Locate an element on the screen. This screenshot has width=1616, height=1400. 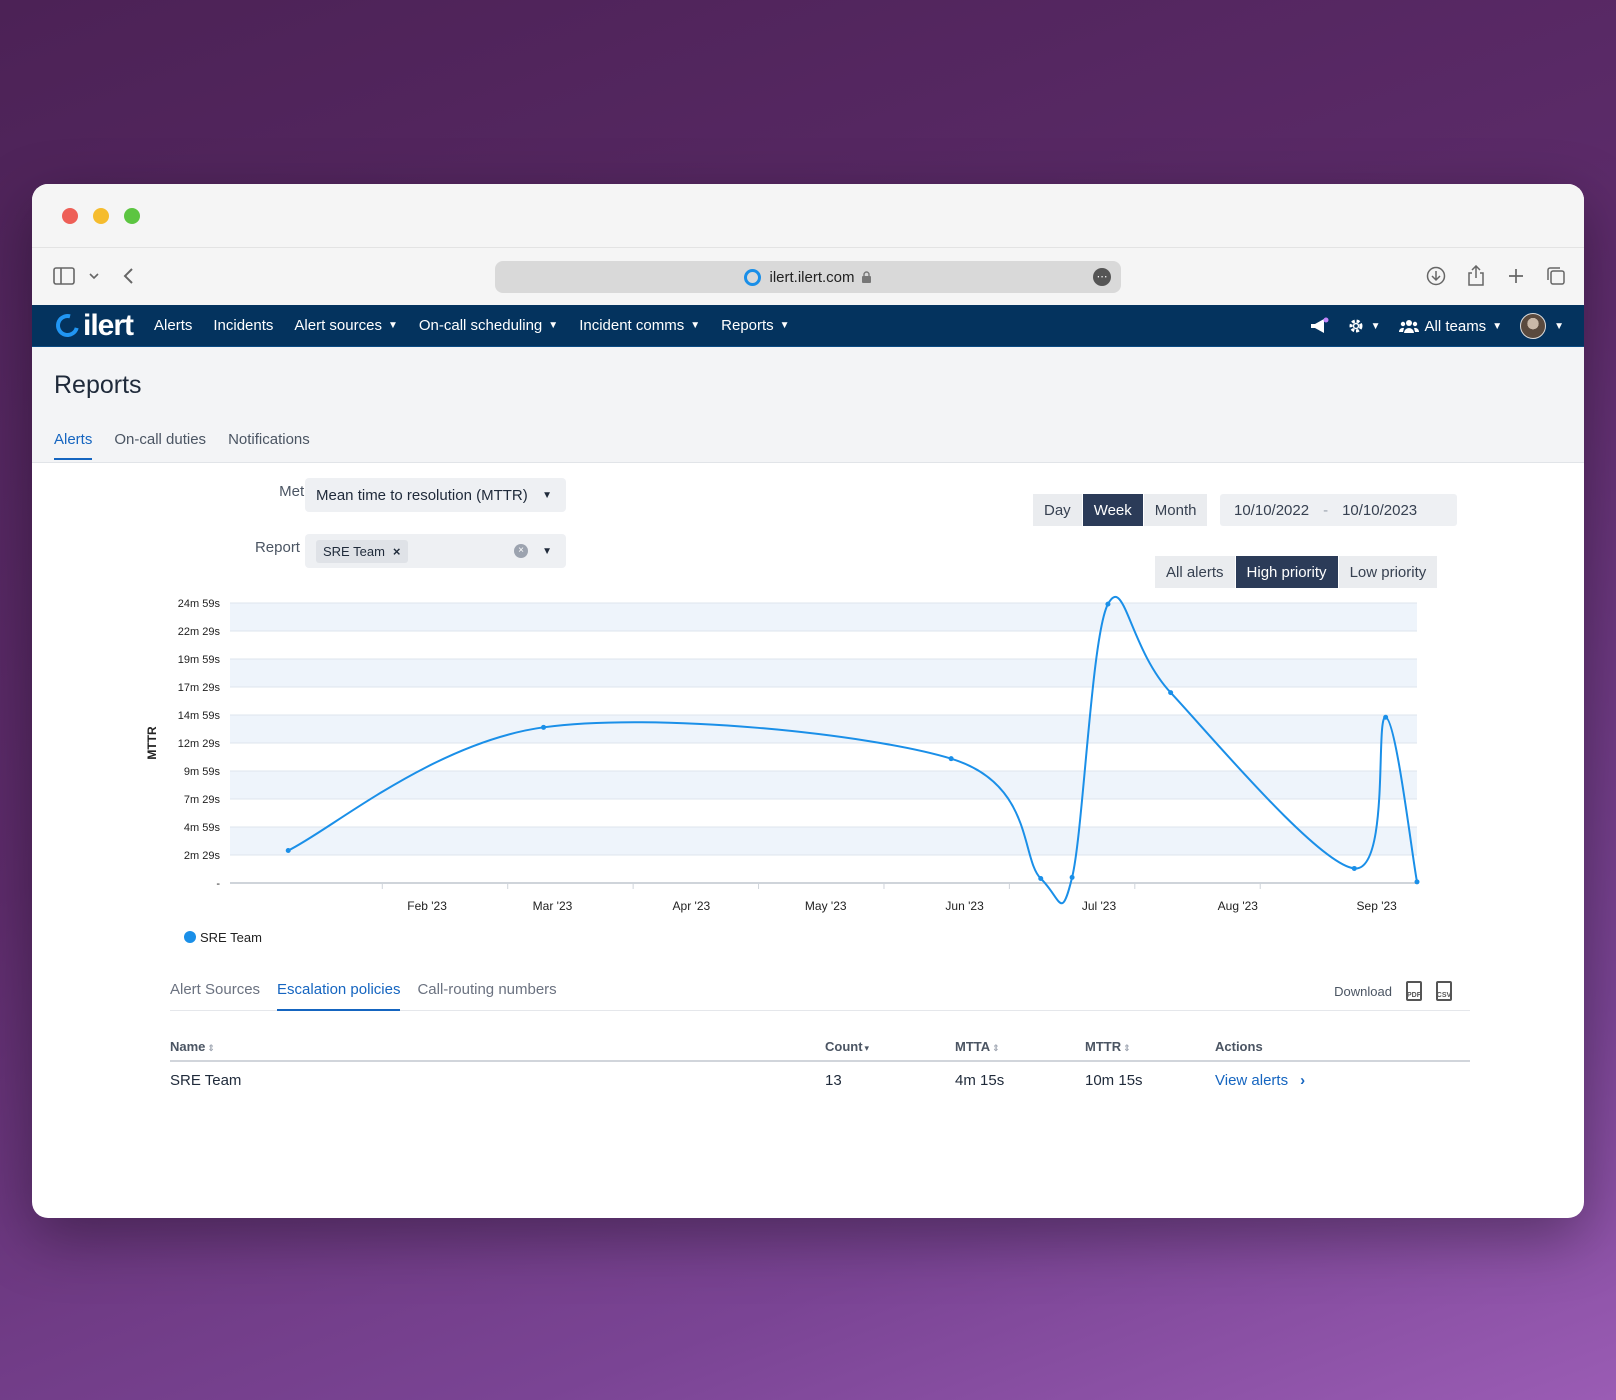
table-header-row: Name ⇕ Count ▾ MTTA ⇕ MTTR ⇕ Actions is located at coordinates (820, 1047).